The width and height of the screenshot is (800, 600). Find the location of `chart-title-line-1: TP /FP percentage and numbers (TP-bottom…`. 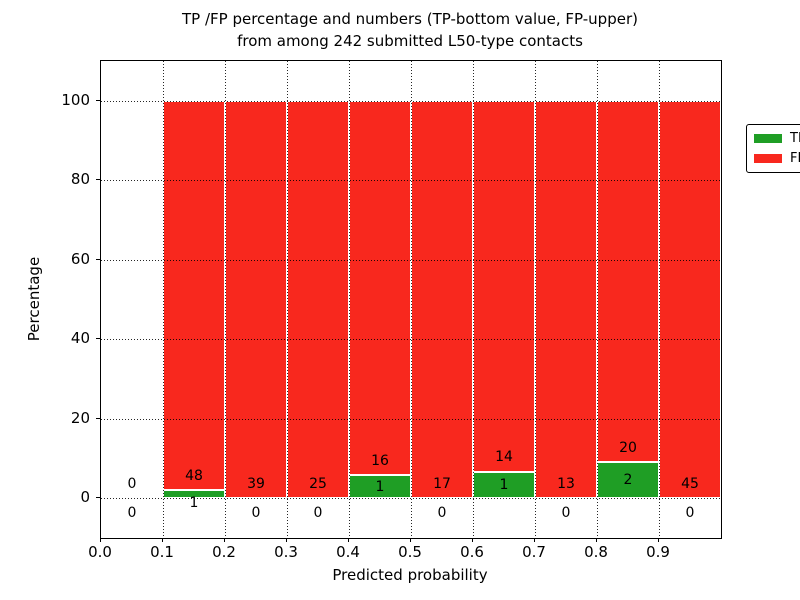

chart-title-line-1: TP /FP percentage and numbers (TP-bottom… is located at coordinates (410, 19).